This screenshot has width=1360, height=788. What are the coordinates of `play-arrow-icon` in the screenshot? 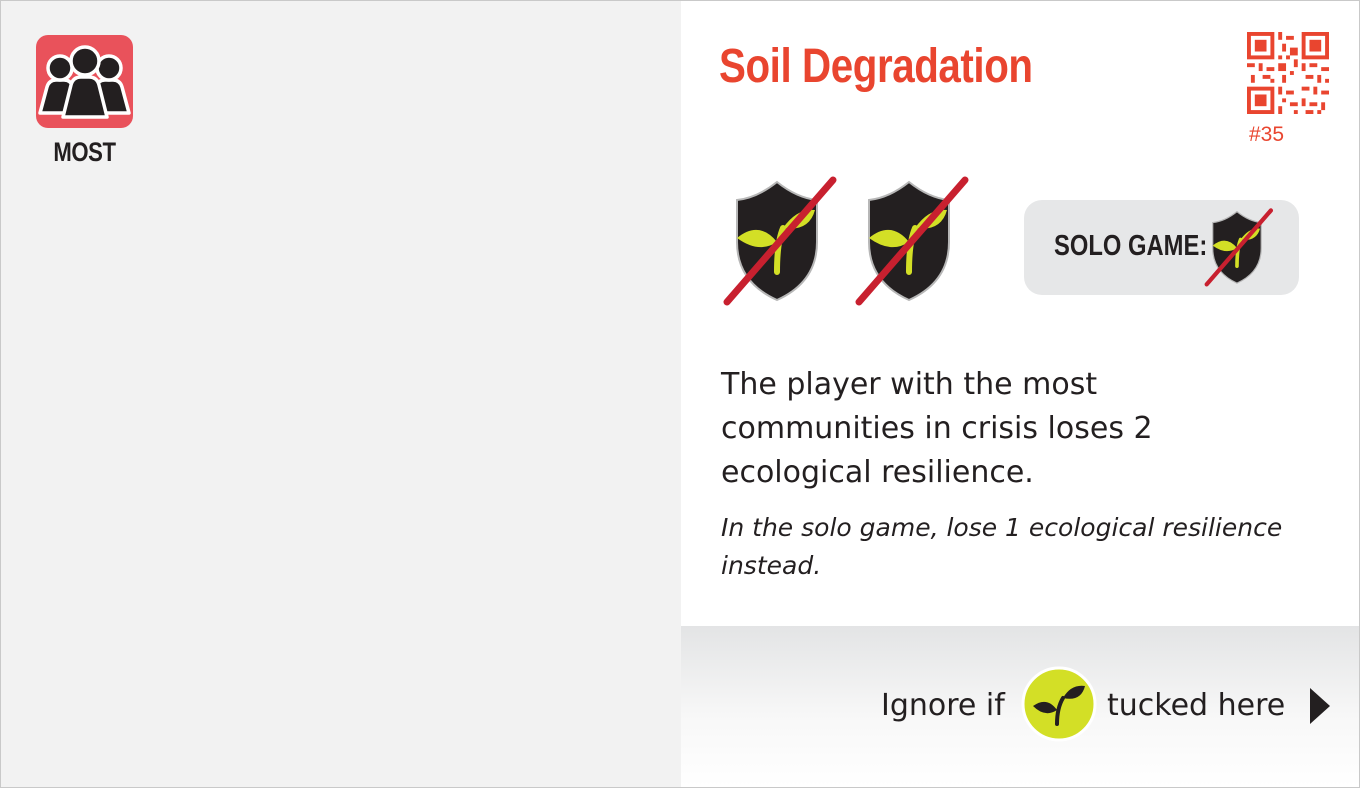 It's located at (1320, 706).